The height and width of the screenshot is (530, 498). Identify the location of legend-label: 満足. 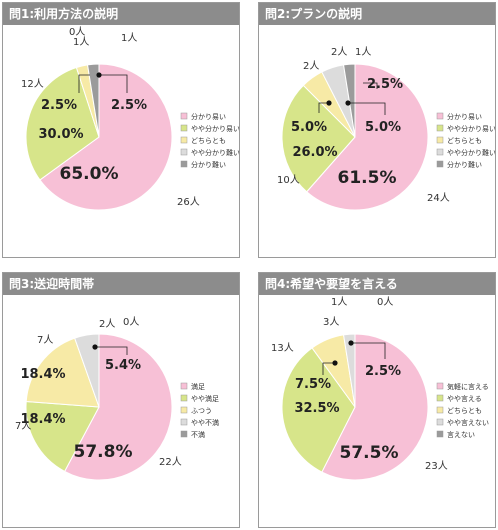
(198, 387).